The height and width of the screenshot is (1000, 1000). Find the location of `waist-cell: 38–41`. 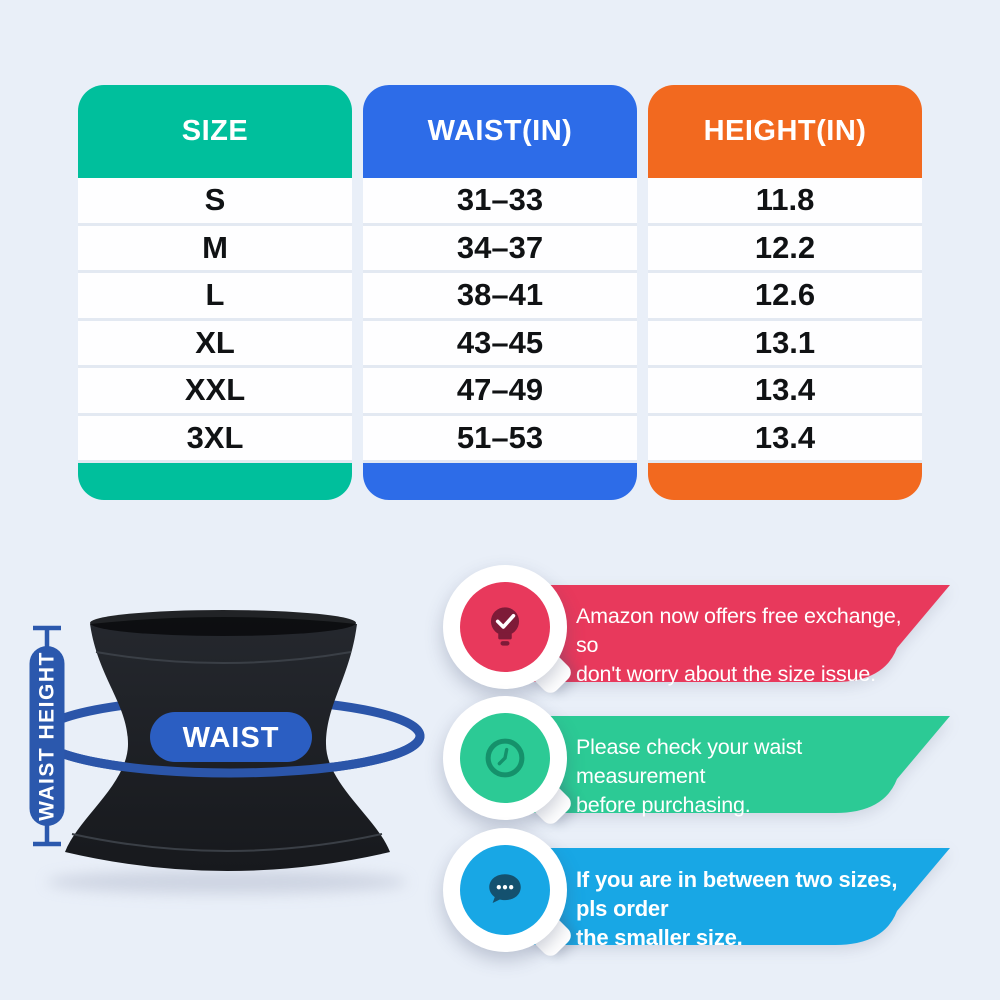

waist-cell: 38–41 is located at coordinates (500, 297).